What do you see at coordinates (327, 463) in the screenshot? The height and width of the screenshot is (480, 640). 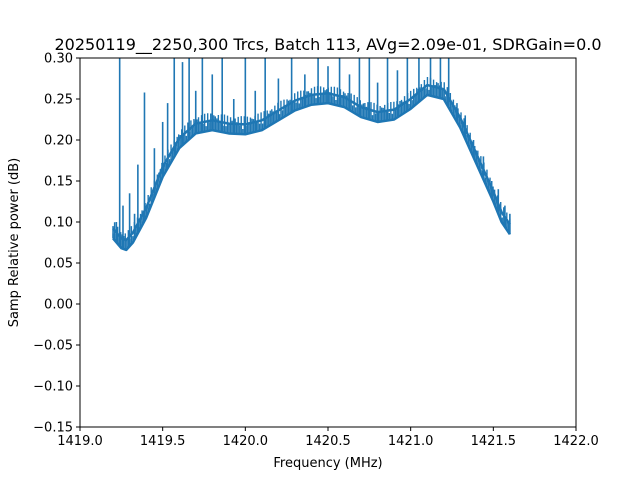 I see `x-axis-label: Frequency (MHz)` at bounding box center [327, 463].